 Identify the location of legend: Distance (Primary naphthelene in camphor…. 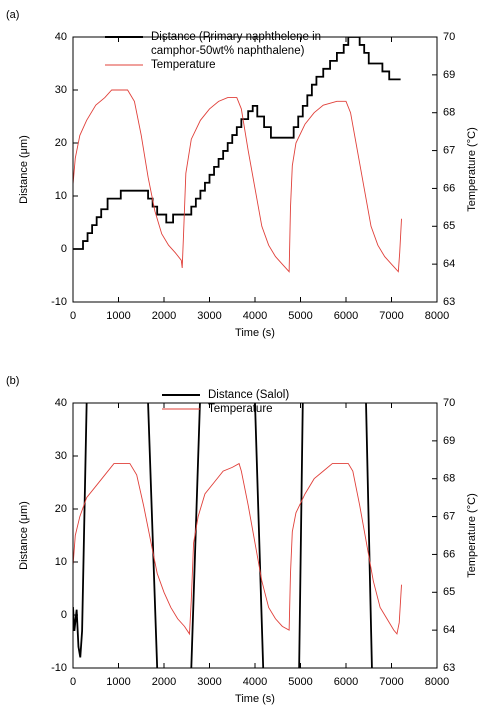
(223, 51).